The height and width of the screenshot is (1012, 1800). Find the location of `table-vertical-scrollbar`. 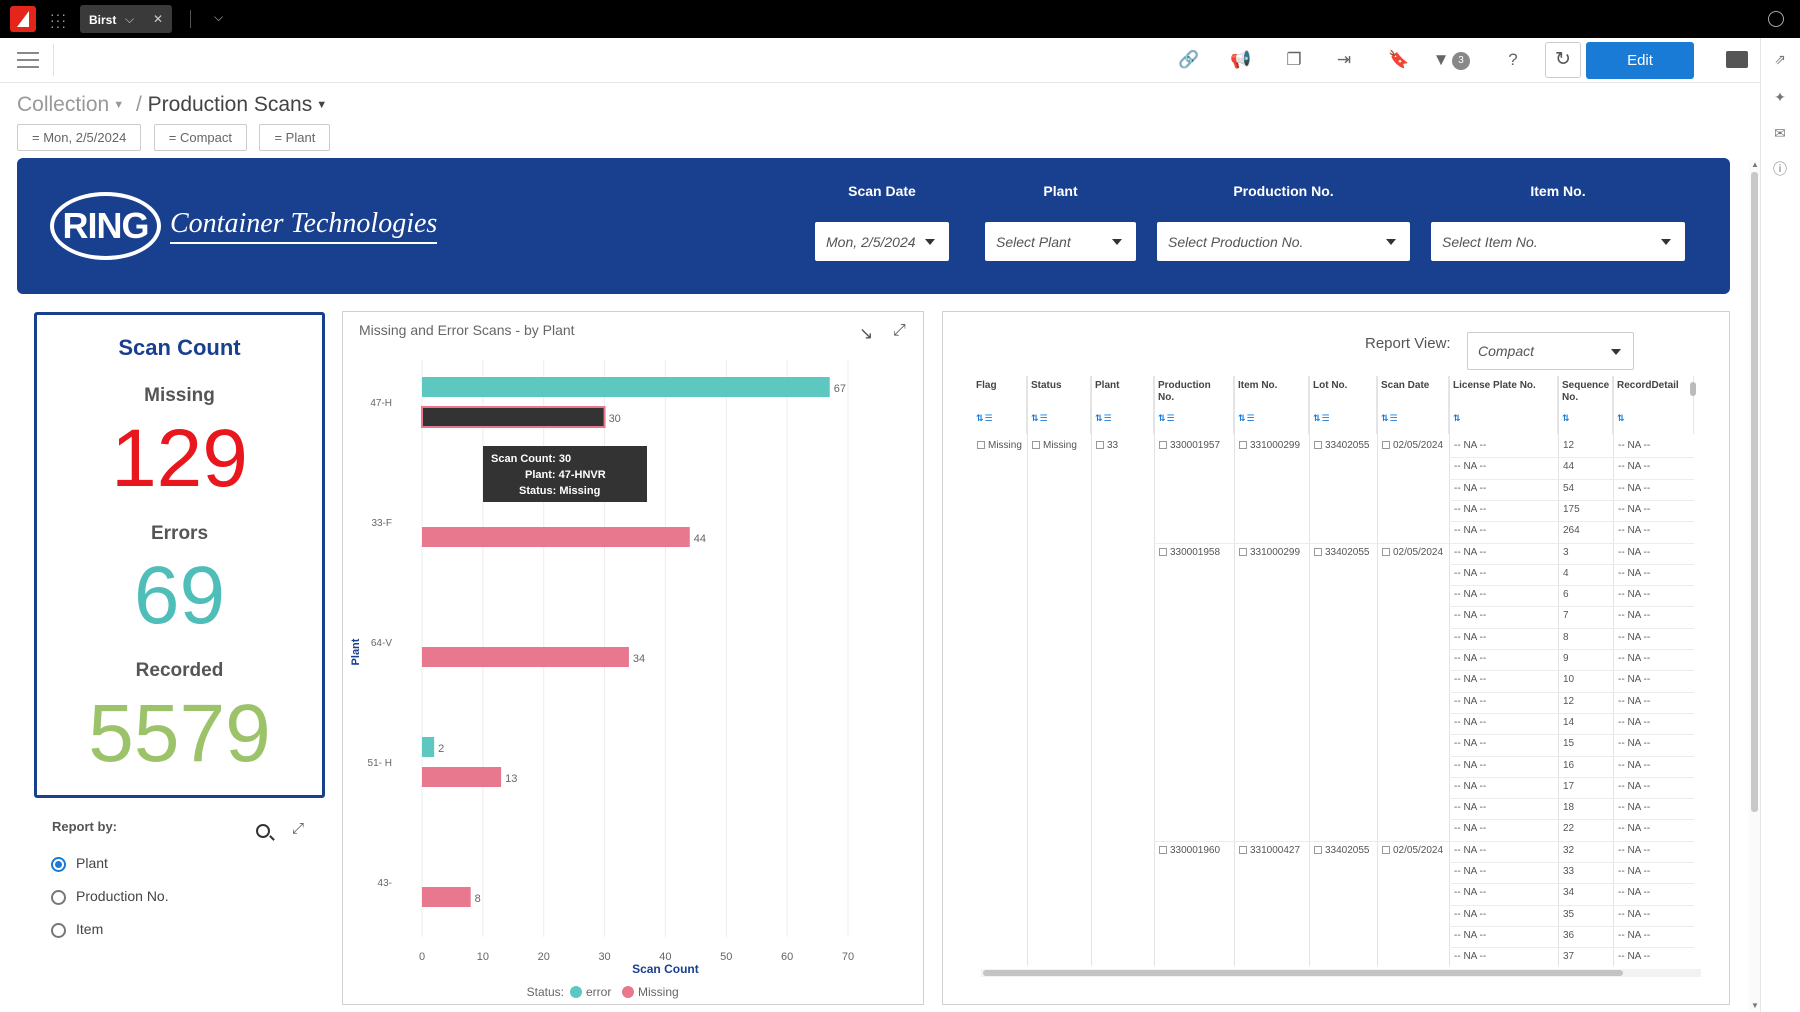

table-vertical-scrollbar is located at coordinates (1693, 666).